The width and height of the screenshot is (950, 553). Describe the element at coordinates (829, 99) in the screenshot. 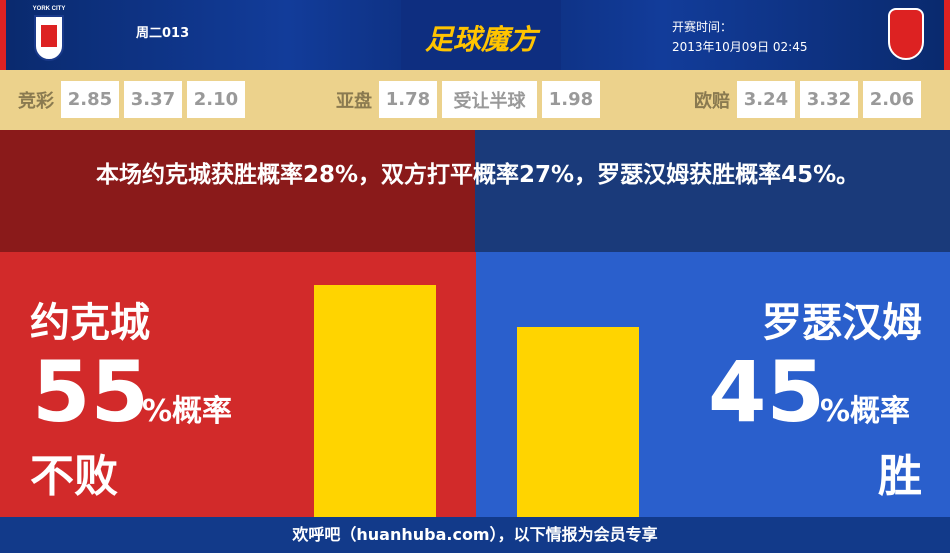

I see `odds-value: 3.32` at that location.